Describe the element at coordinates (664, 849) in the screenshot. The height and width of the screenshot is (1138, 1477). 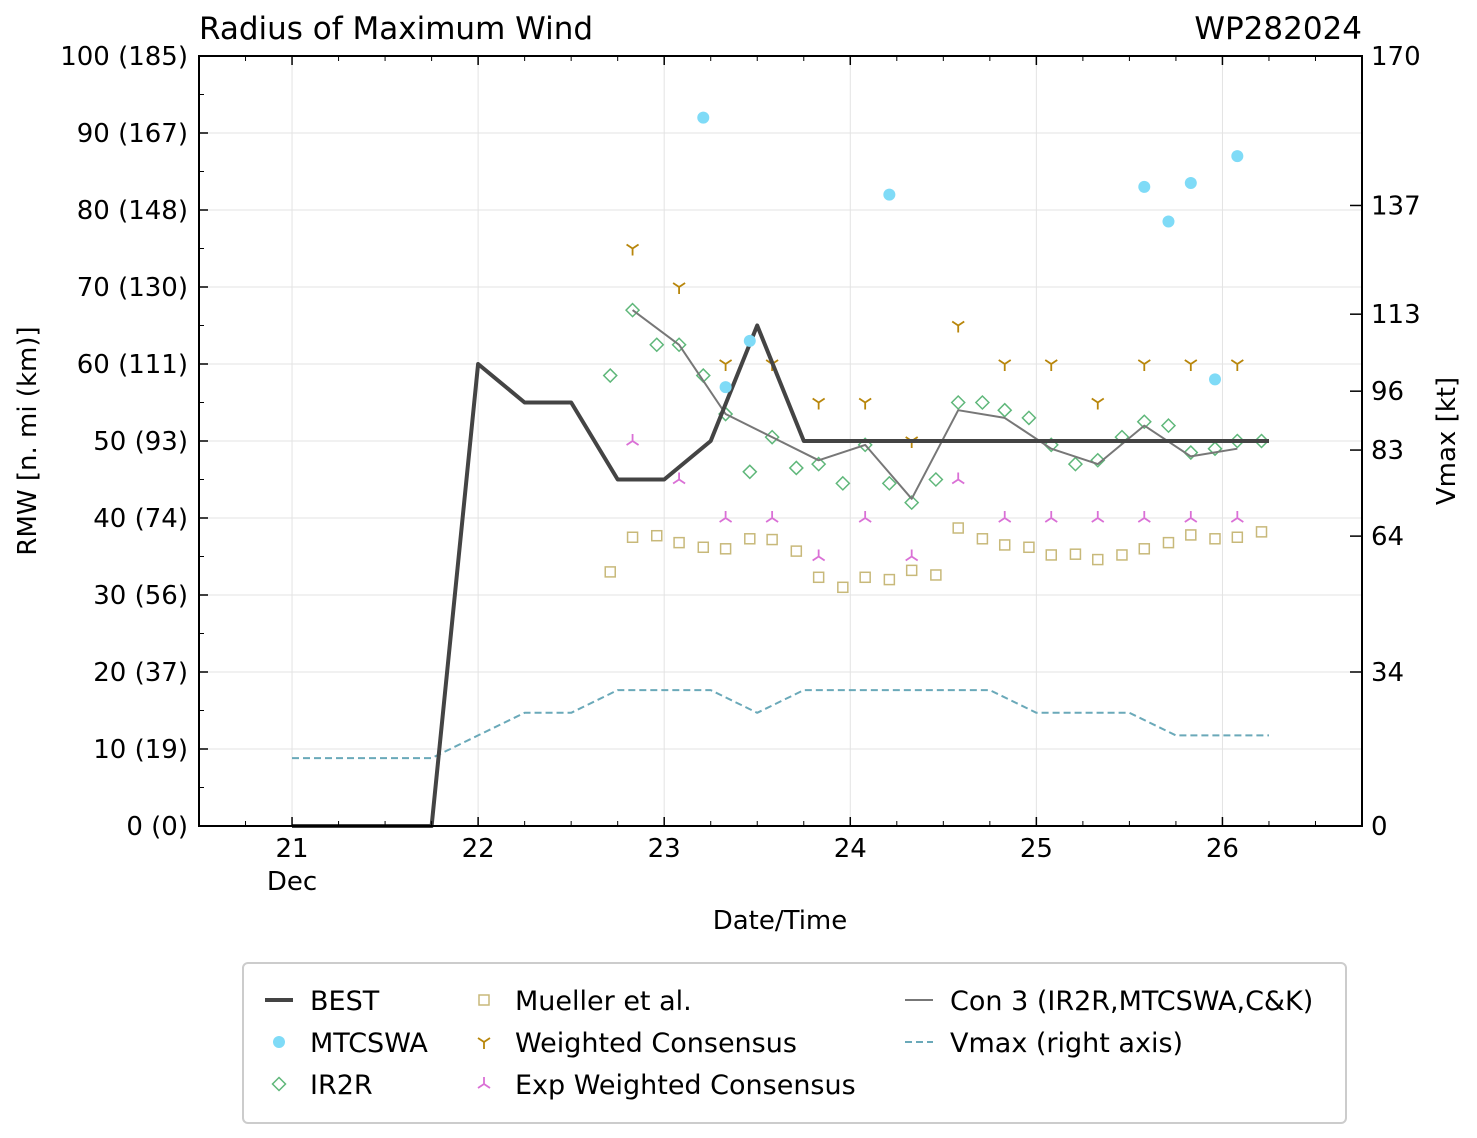
I see `x-tick-label: 23` at that location.